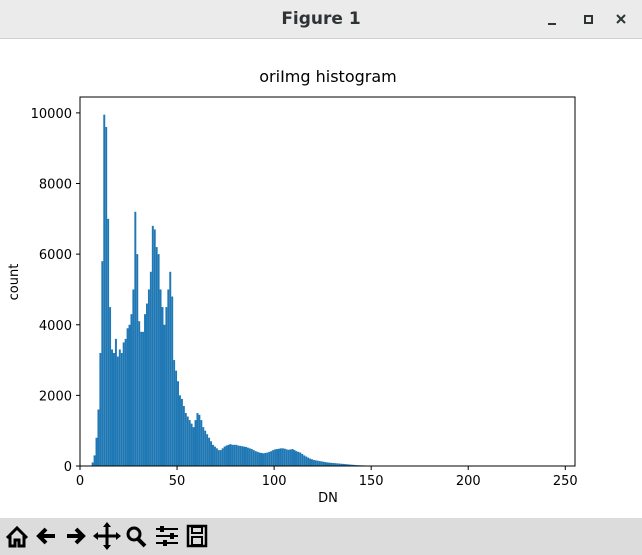 This screenshot has height=555, width=642. What do you see at coordinates (321, 536) in the screenshot?
I see `toolbar` at bounding box center [321, 536].